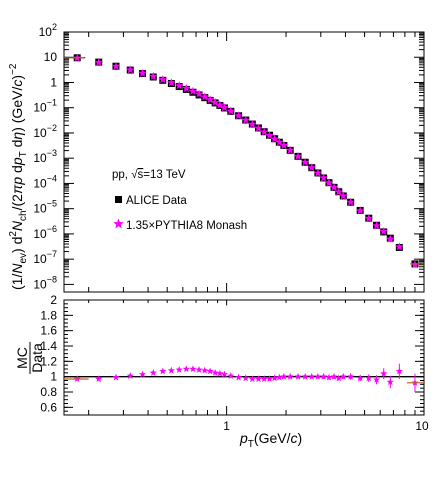 The height and width of the screenshot is (491, 436). Describe the element at coordinates (48, 346) in the screenshot. I see `ratio-y-tick-label: 1.4` at that location.